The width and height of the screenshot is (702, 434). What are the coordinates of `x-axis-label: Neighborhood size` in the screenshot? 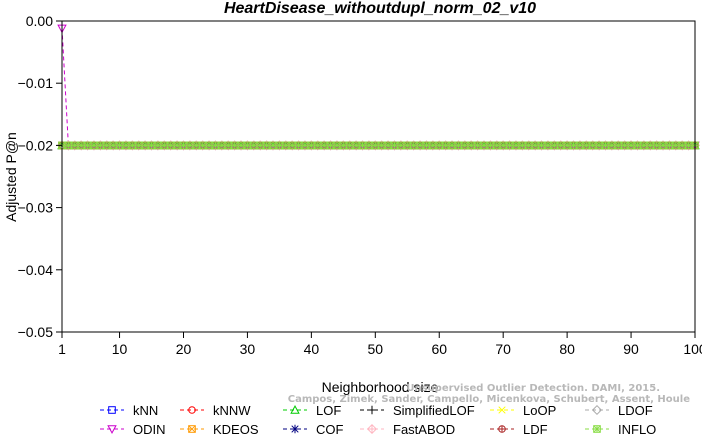 It's located at (380, 387).